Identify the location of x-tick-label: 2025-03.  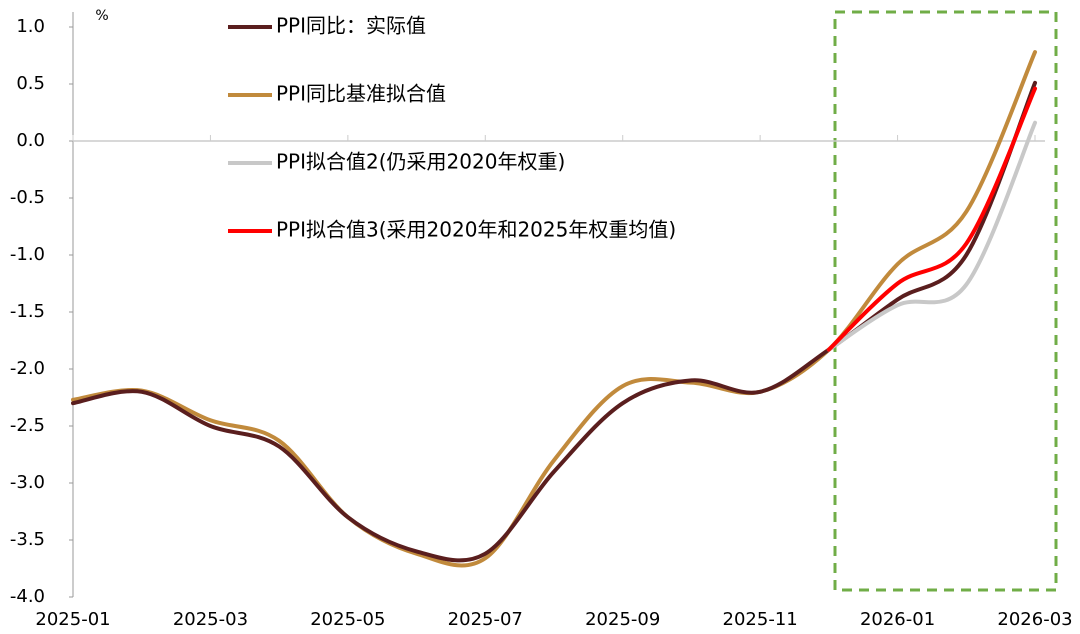
(210, 619).